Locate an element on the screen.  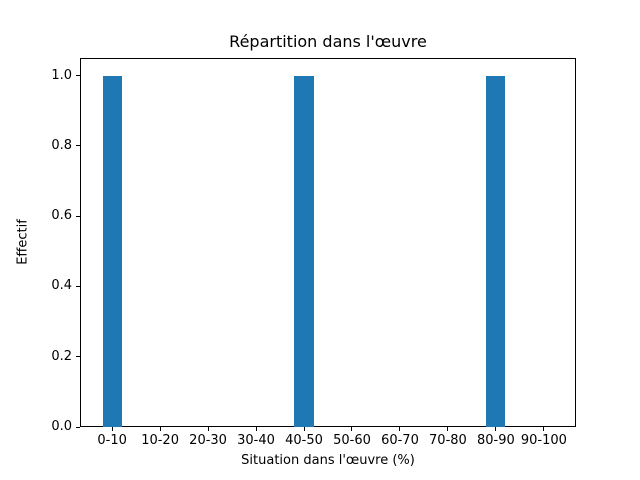
y-tick-label: 0.4 is located at coordinates (61, 286).